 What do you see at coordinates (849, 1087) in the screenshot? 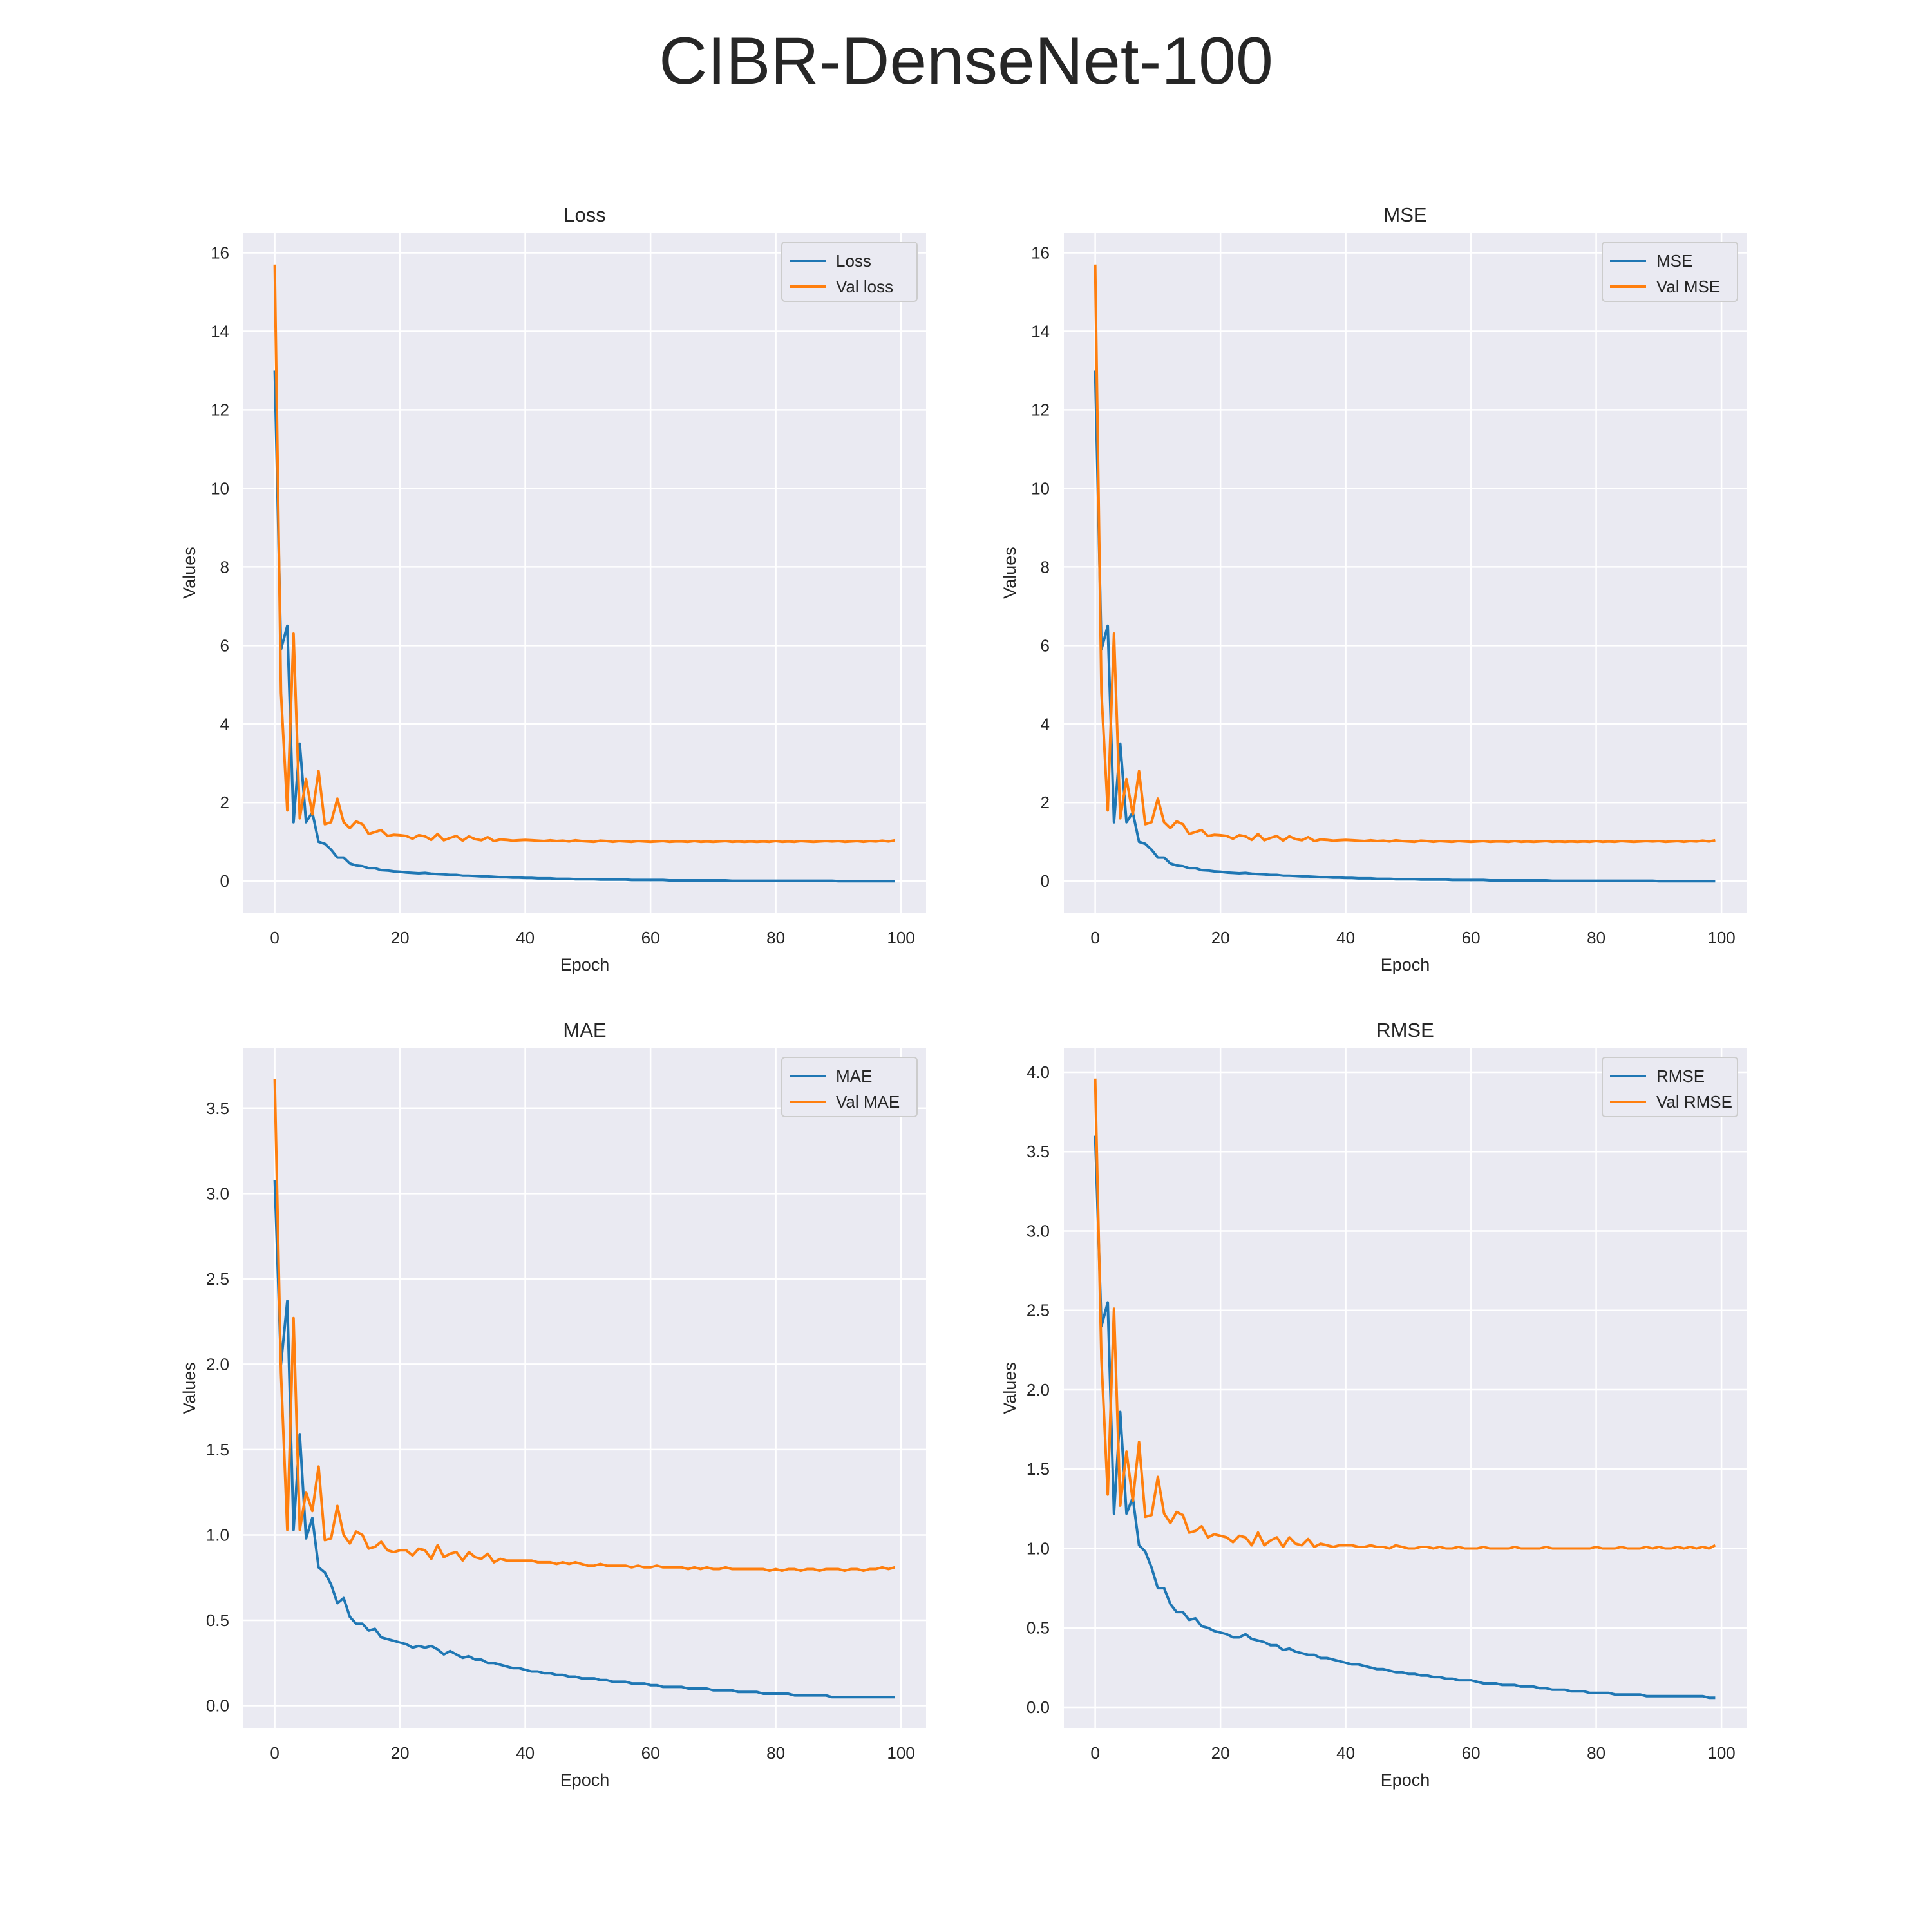
I see `legend: MAE Val MAE` at bounding box center [849, 1087].